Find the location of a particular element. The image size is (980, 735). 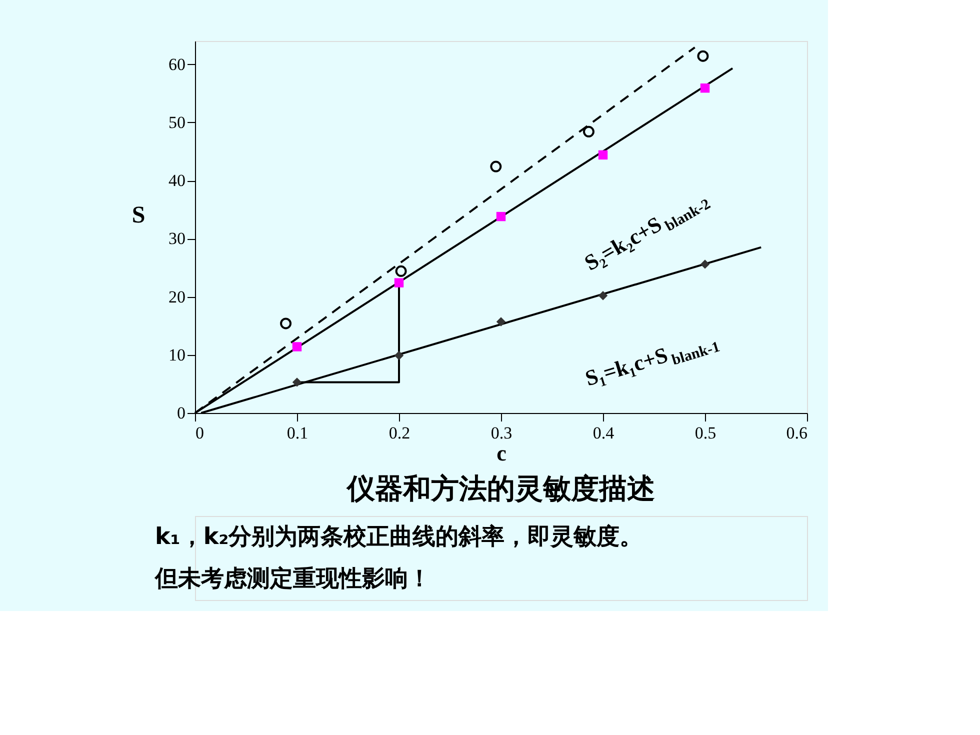

x-axis-title: c is located at coordinates (501, 453).